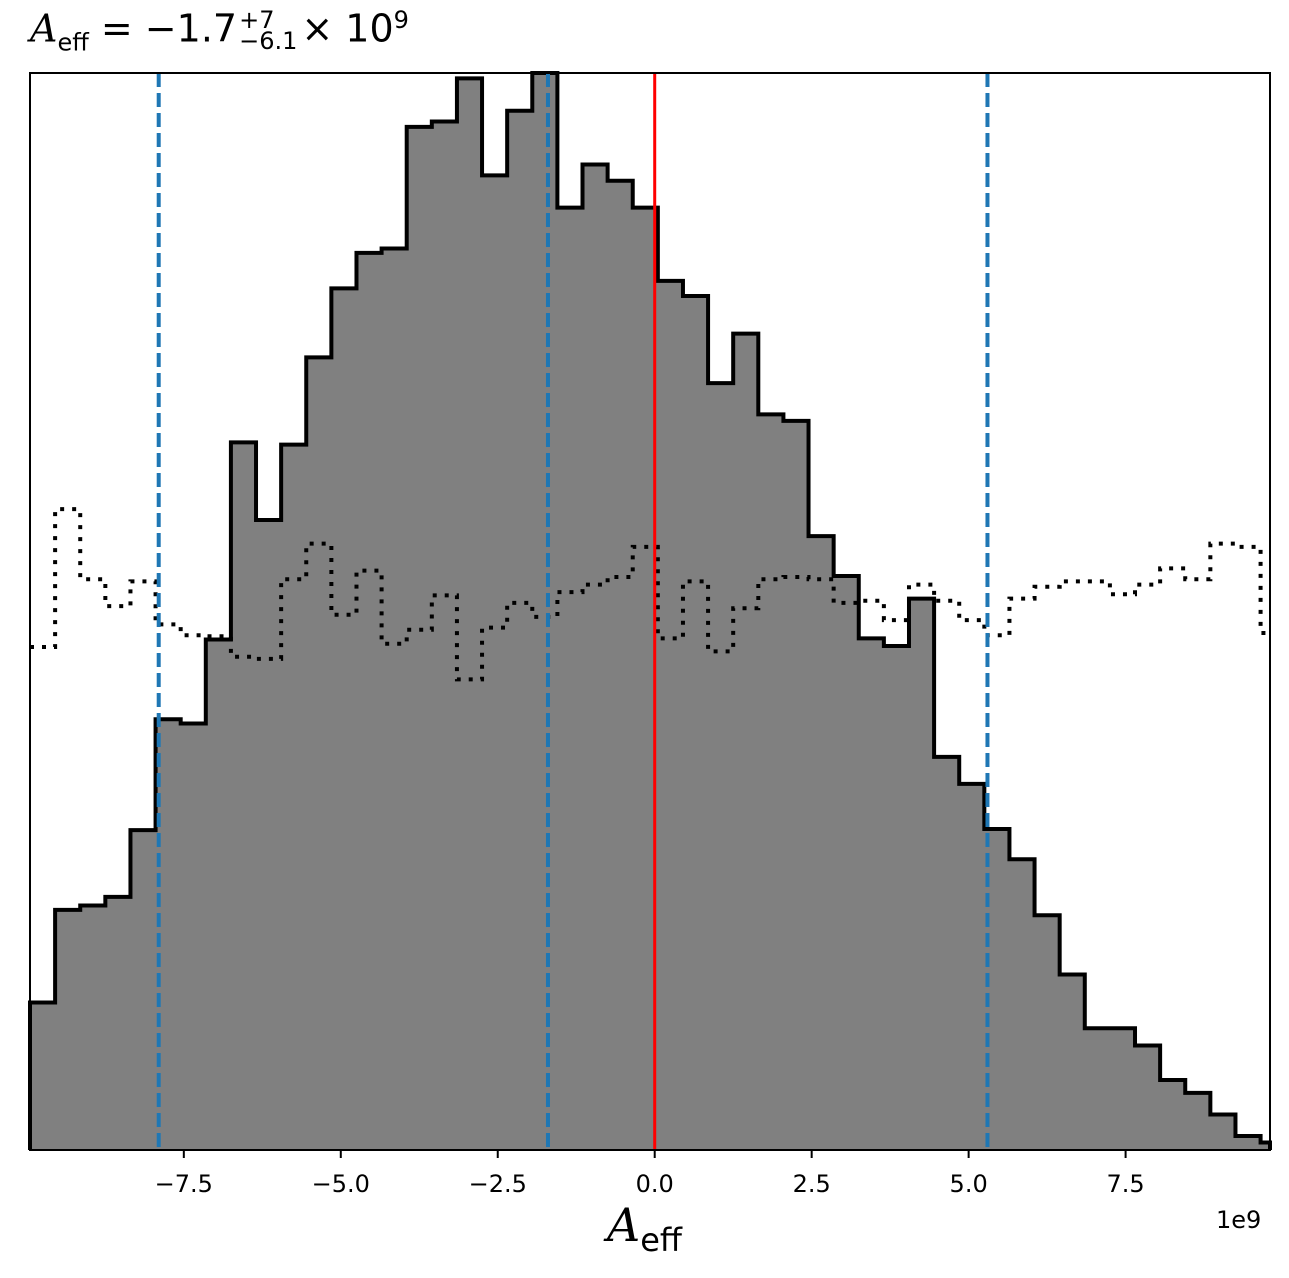 The width and height of the screenshot is (1289, 1278). I want to click on title-plus-err: +7, so click(257, 19).